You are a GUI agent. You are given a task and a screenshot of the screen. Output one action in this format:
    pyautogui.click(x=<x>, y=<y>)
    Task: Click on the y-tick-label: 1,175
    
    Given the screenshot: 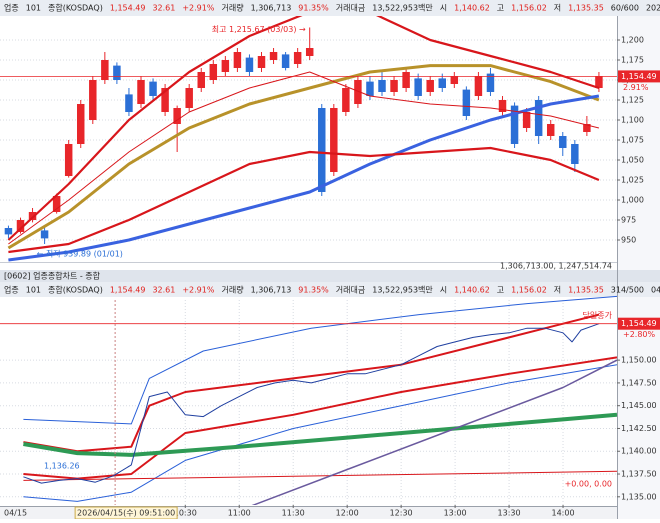 What is the action you would take?
    pyautogui.click(x=632, y=60)
    